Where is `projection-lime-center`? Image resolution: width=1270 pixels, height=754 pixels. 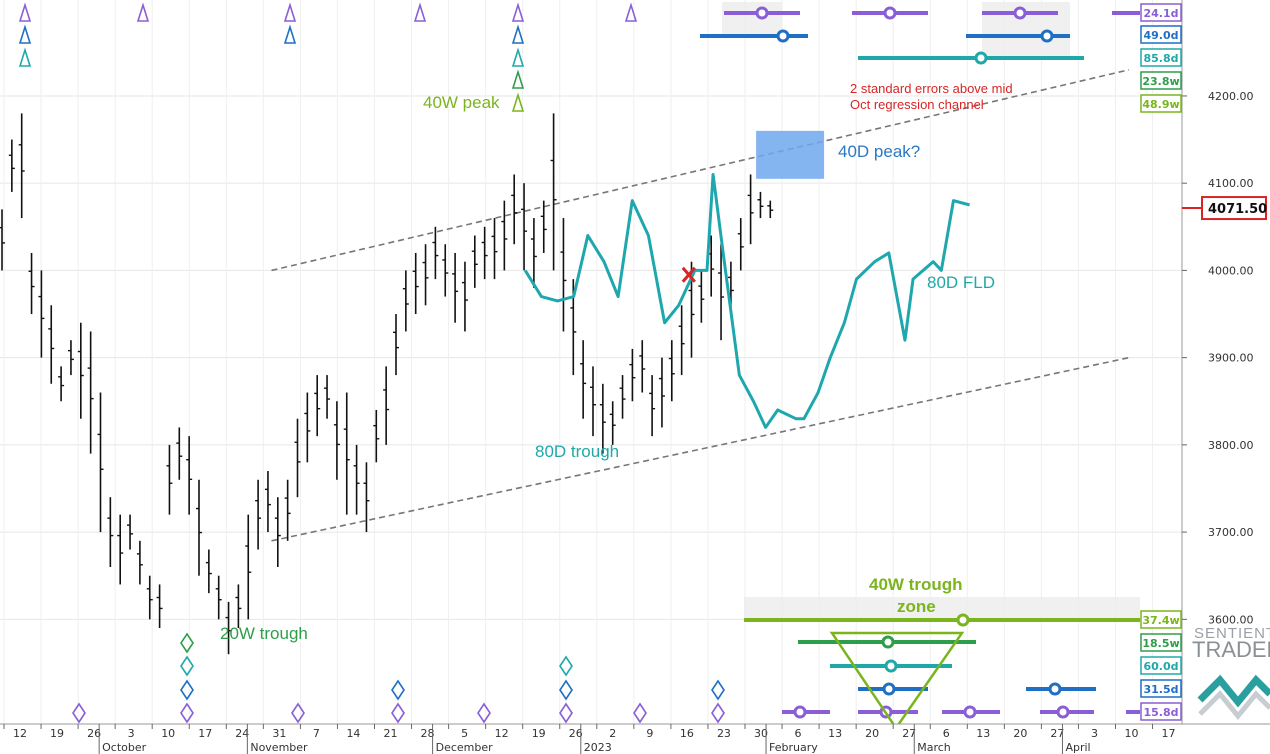 projection-lime-center is located at coordinates (963, 620).